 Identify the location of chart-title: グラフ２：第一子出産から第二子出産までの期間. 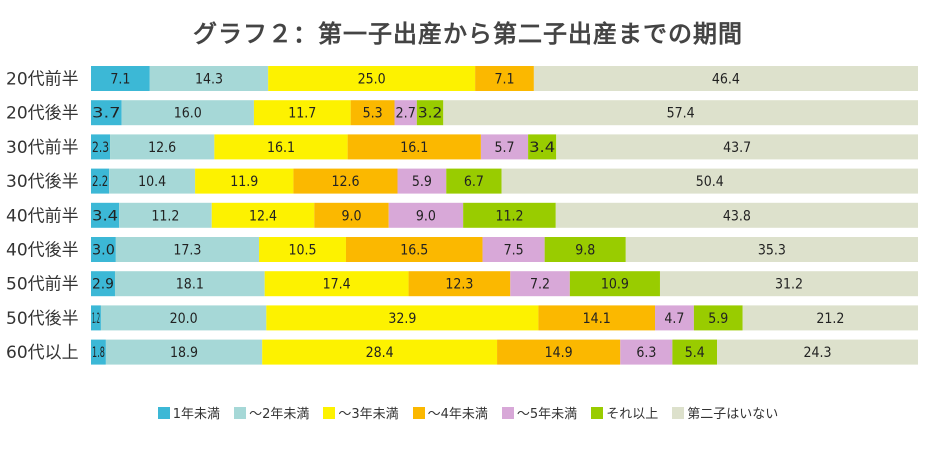
(468, 34).